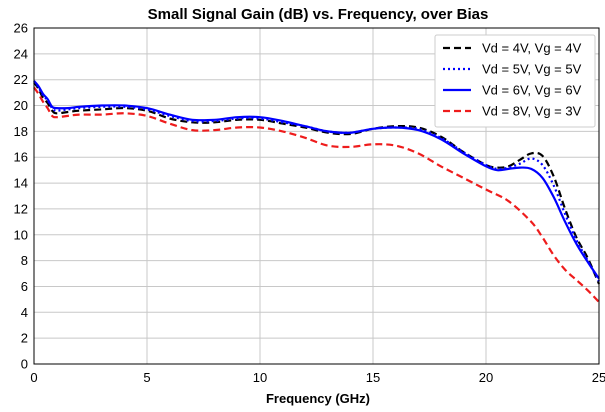 This screenshot has width=605, height=412. I want to click on x-axis-label: Frequency (GHz), so click(318, 398).